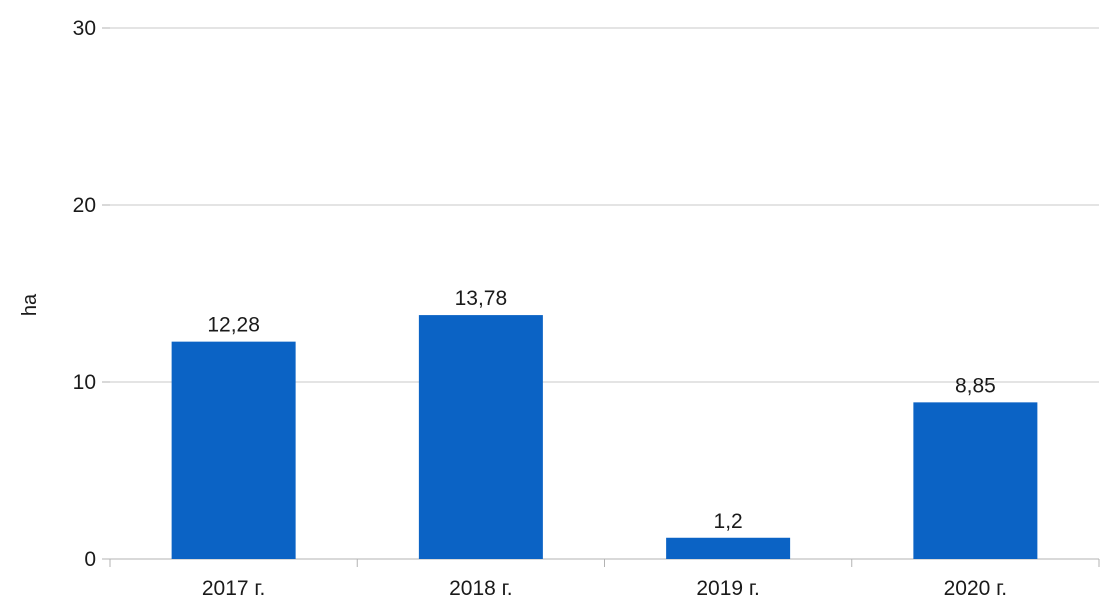 Image resolution: width=1101 pixels, height=606 pixels. Describe the element at coordinates (84, 294) in the screenshot. I see `y-axis-ticks: 0 10 20 30` at that location.